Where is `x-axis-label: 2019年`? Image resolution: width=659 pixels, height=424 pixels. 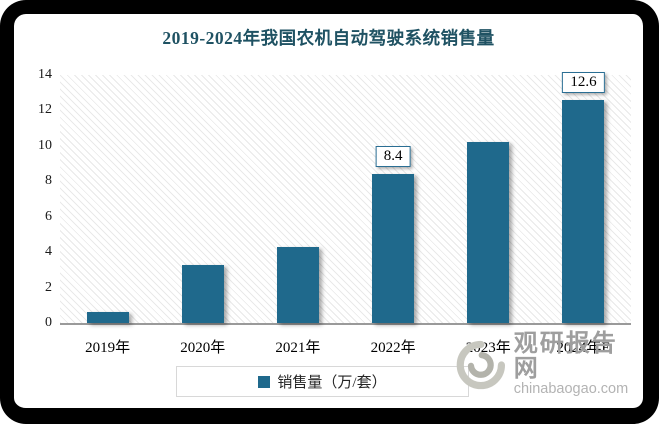
x-axis-label: 2019年 is located at coordinates (108, 348).